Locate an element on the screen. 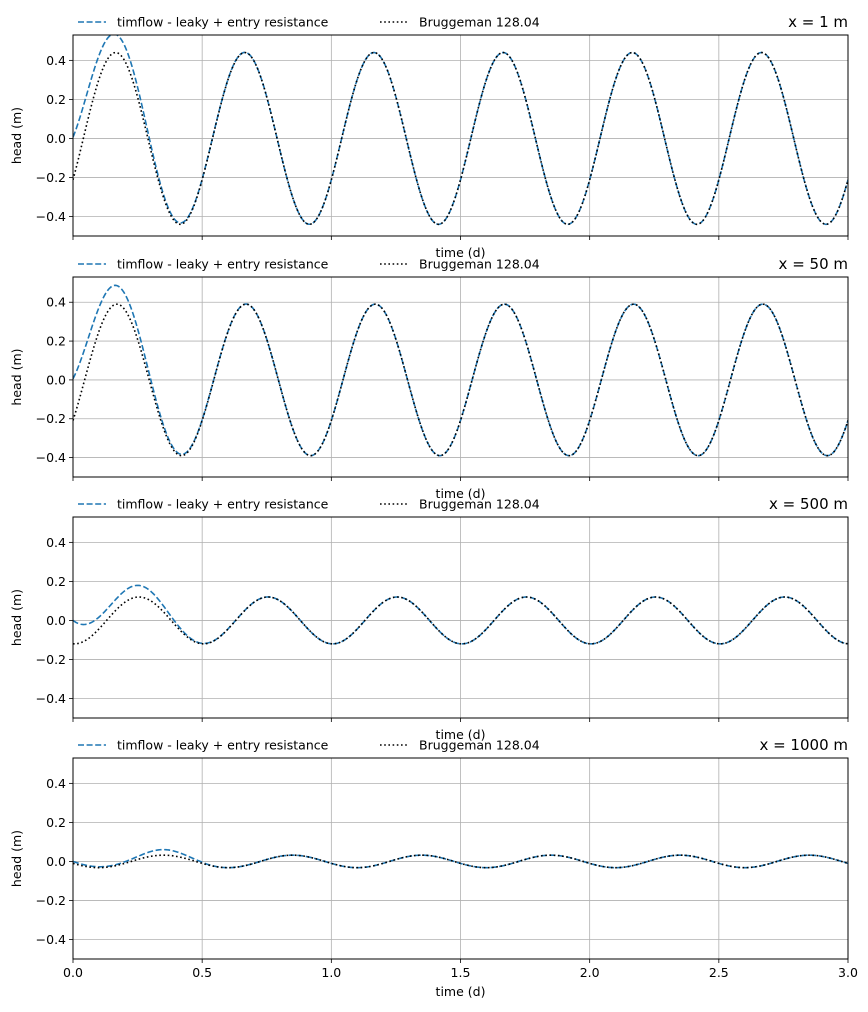  panel-title: x = 1000 m is located at coordinates (803, 745).